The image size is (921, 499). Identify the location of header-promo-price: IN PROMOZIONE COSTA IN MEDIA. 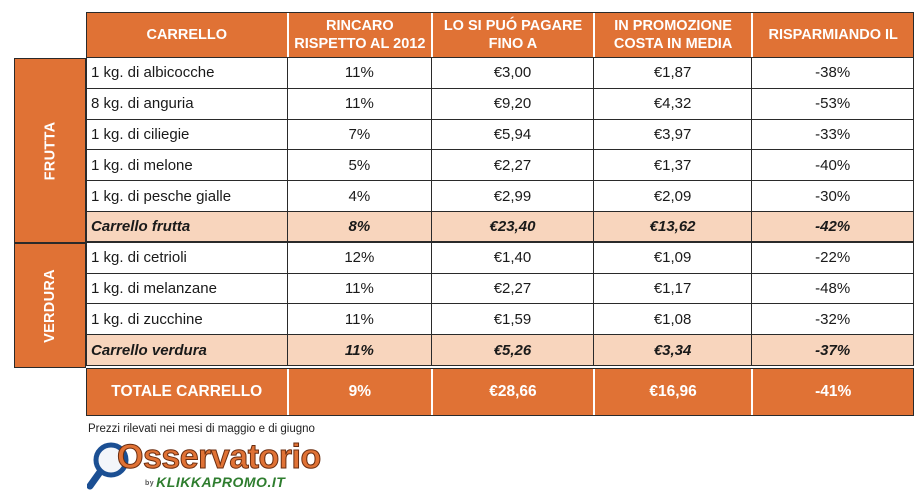
(672, 35).